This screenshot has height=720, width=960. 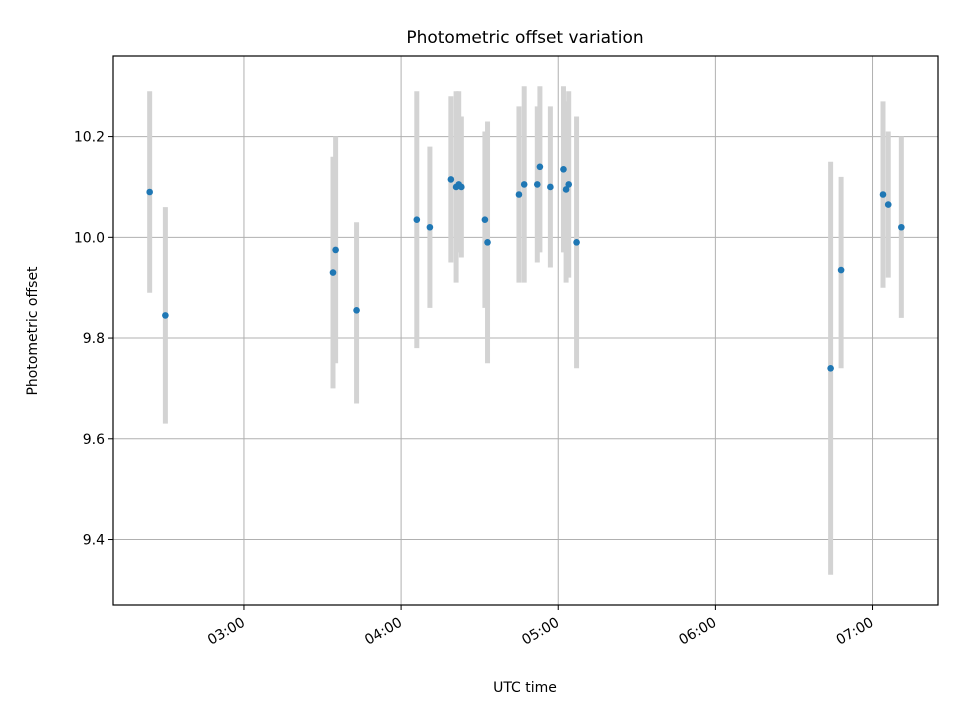 What do you see at coordinates (524, 38) in the screenshot?
I see `chart-title: Photometric offset variation` at bounding box center [524, 38].